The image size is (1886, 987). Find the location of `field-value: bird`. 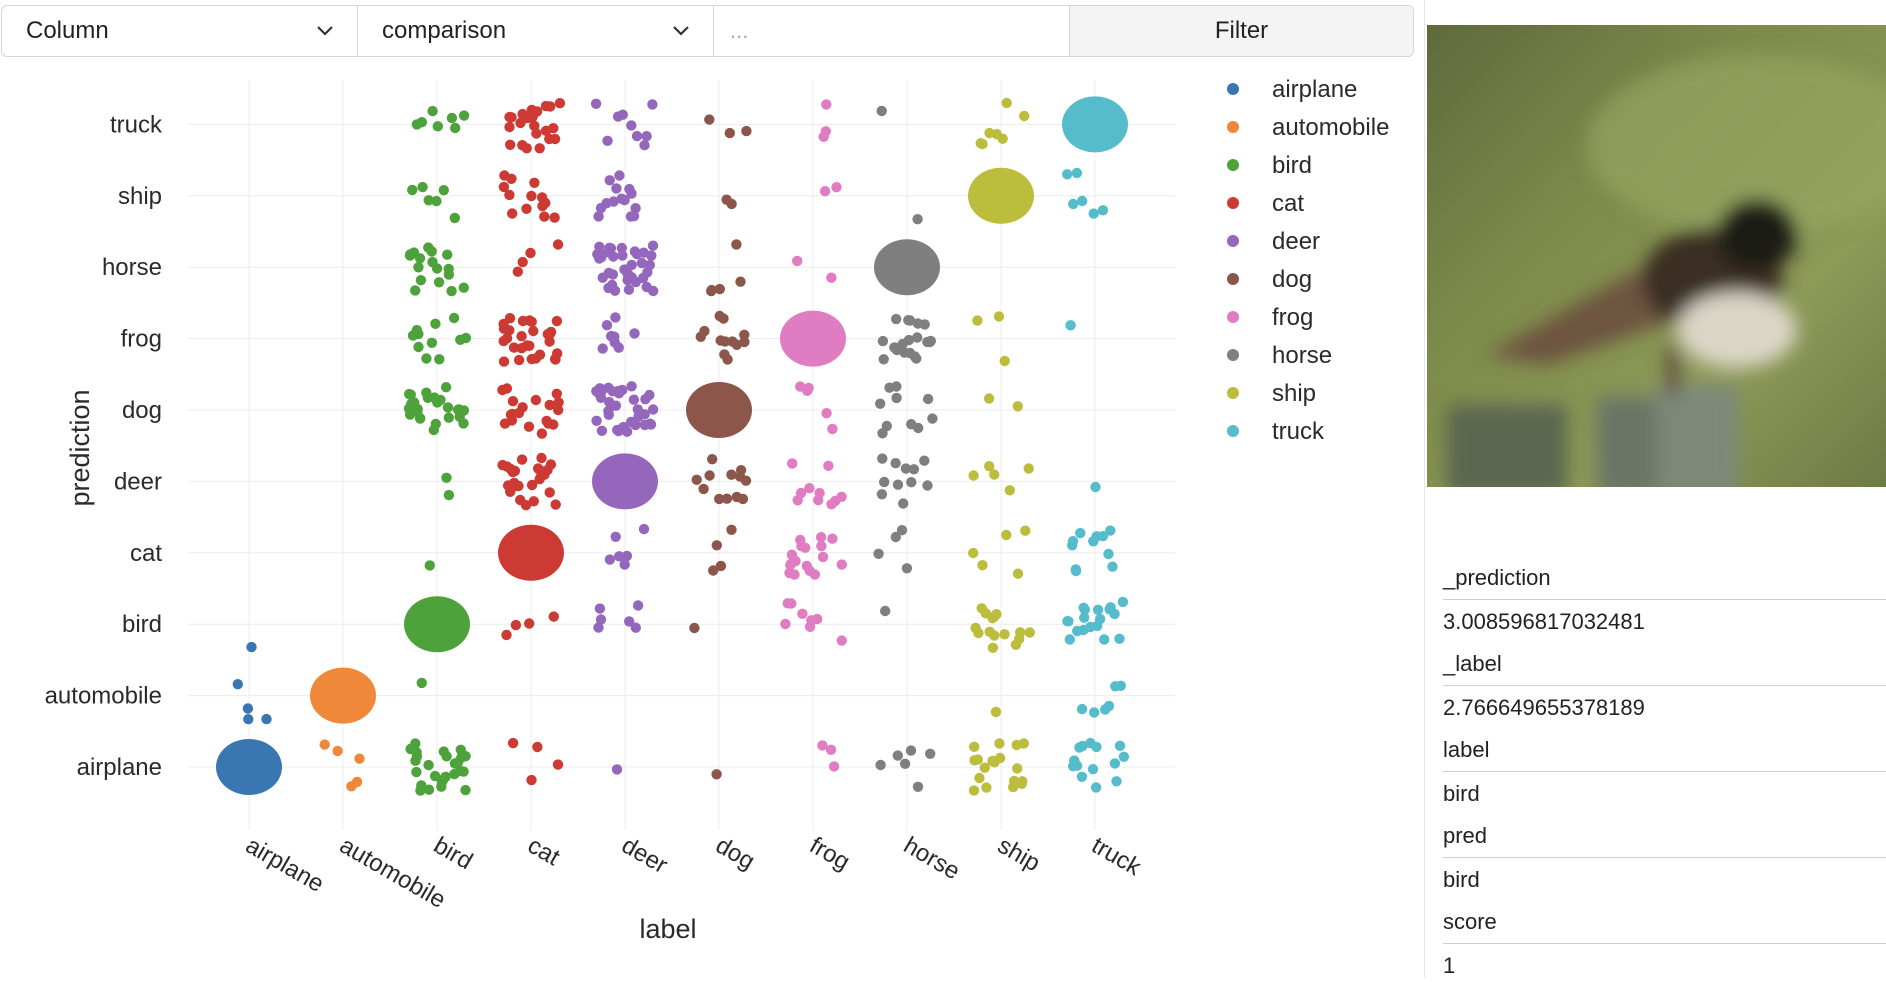

field-value: bird is located at coordinates (1461, 879).